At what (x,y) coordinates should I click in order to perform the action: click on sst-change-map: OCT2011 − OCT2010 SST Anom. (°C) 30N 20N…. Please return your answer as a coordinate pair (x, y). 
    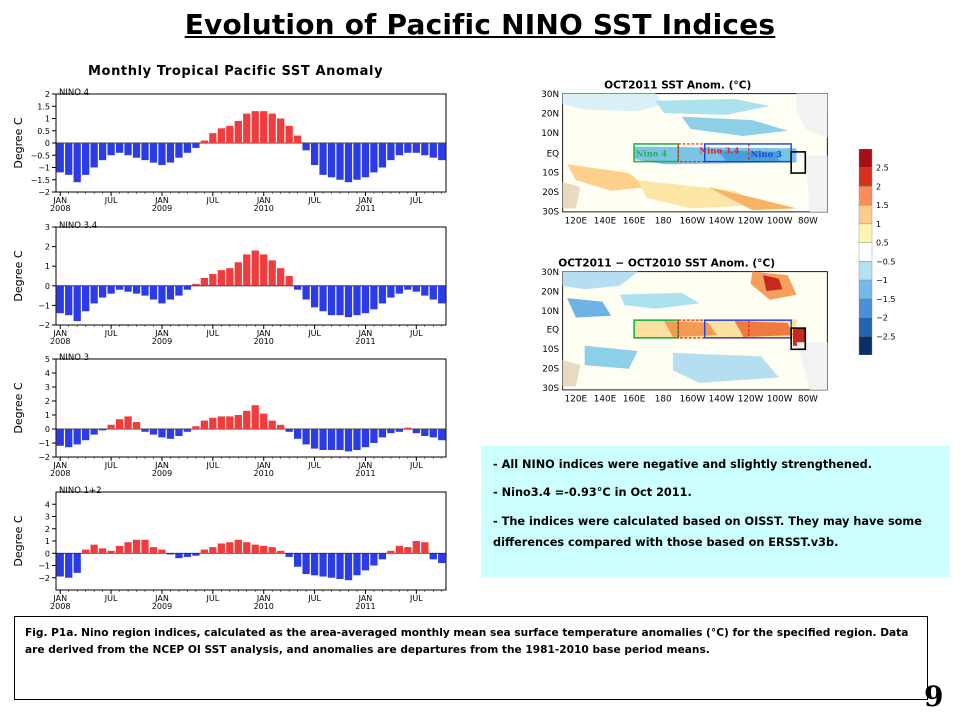
    Looking at the image, I should click on (684, 330).